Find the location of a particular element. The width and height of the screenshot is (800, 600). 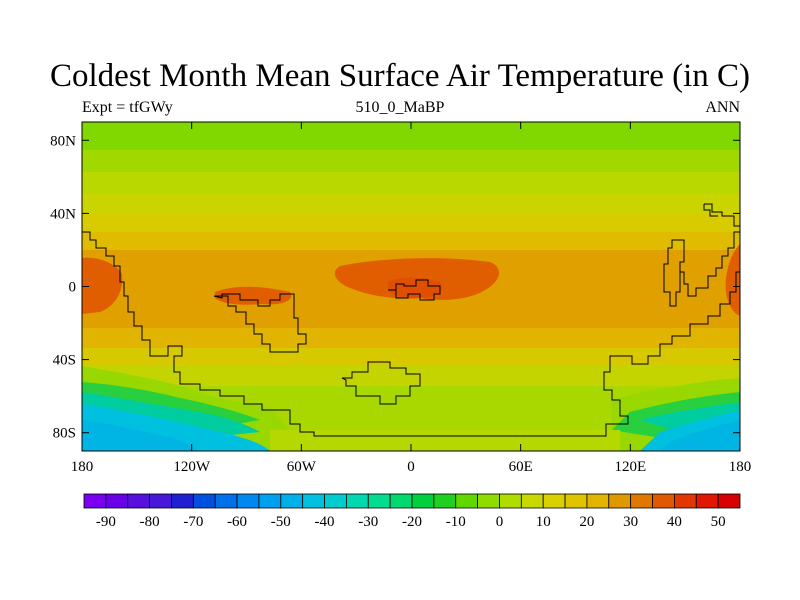

band-subtropic-south is located at coordinates (411, 339).